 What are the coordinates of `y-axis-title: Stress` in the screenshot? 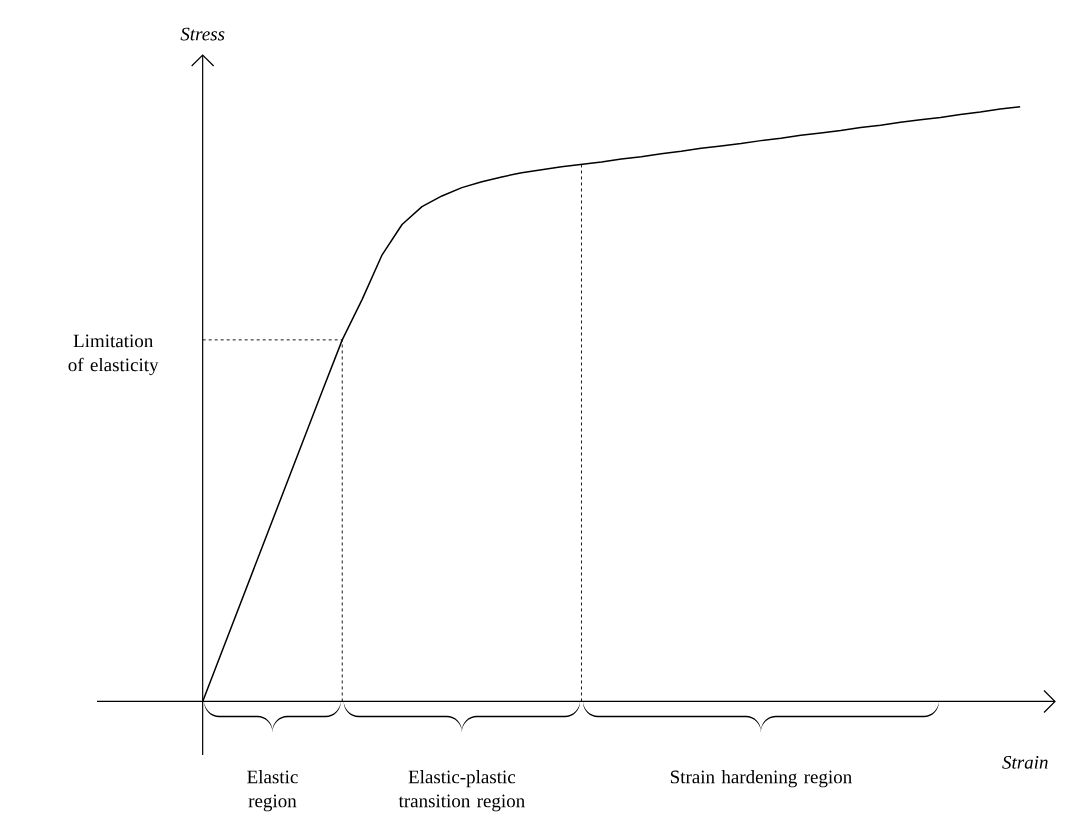 It's located at (202, 34).